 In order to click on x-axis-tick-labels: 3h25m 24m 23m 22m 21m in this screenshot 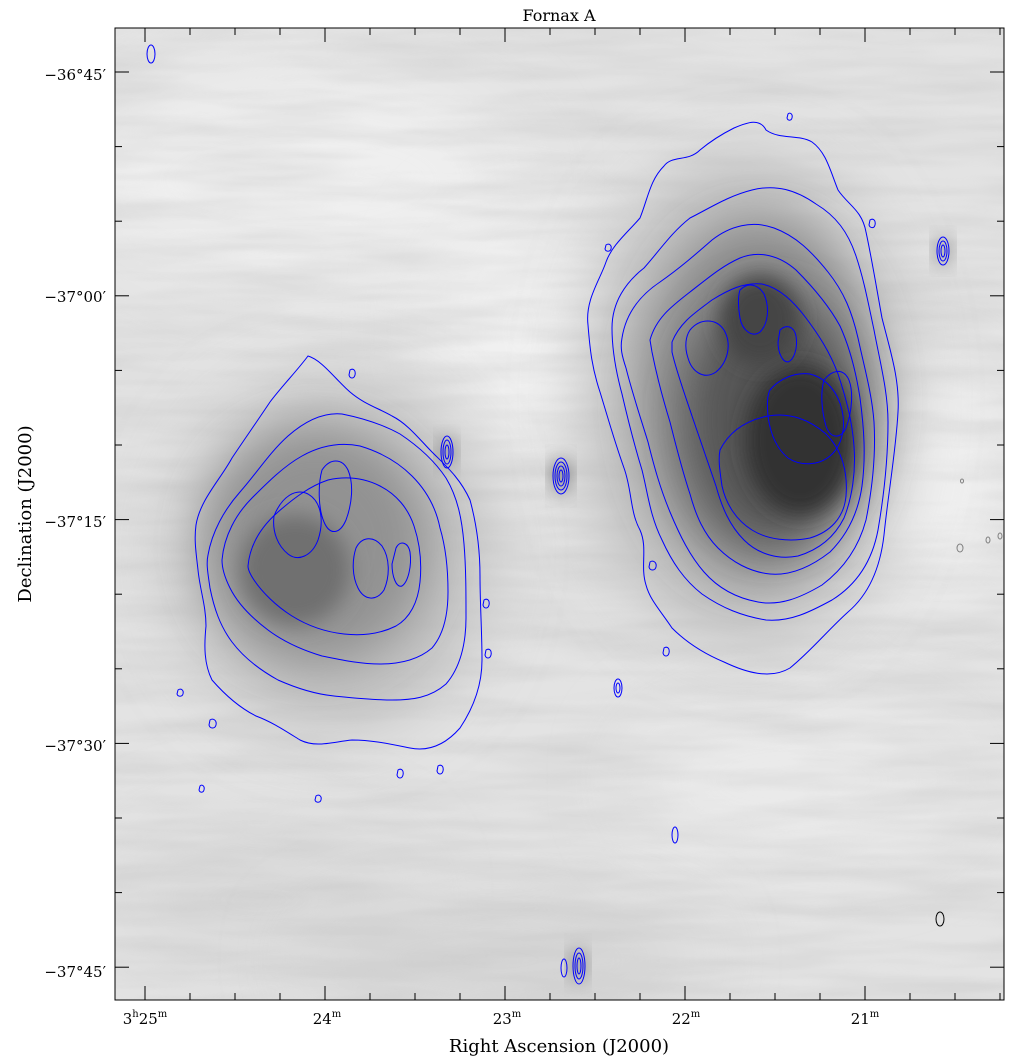, I will do `click(501, 1018)`.